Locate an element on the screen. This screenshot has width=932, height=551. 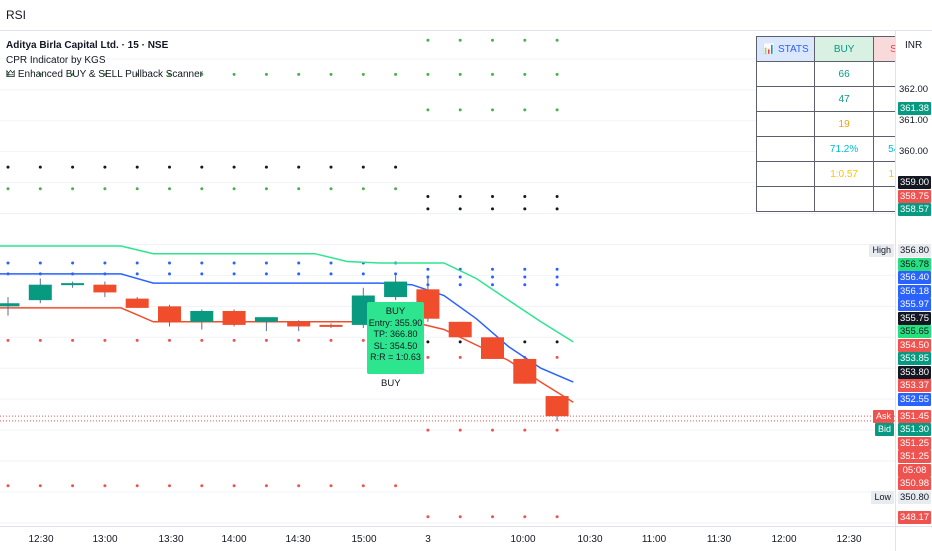
price-tick-label: 360.00 is located at coordinates (914, 151).